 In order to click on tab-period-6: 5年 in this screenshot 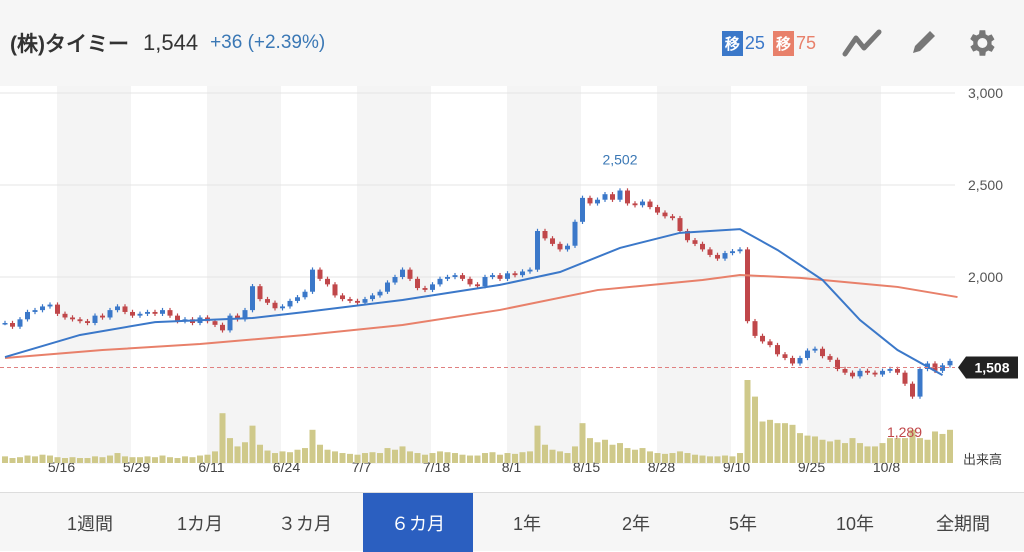, I will do `click(742, 523)`.